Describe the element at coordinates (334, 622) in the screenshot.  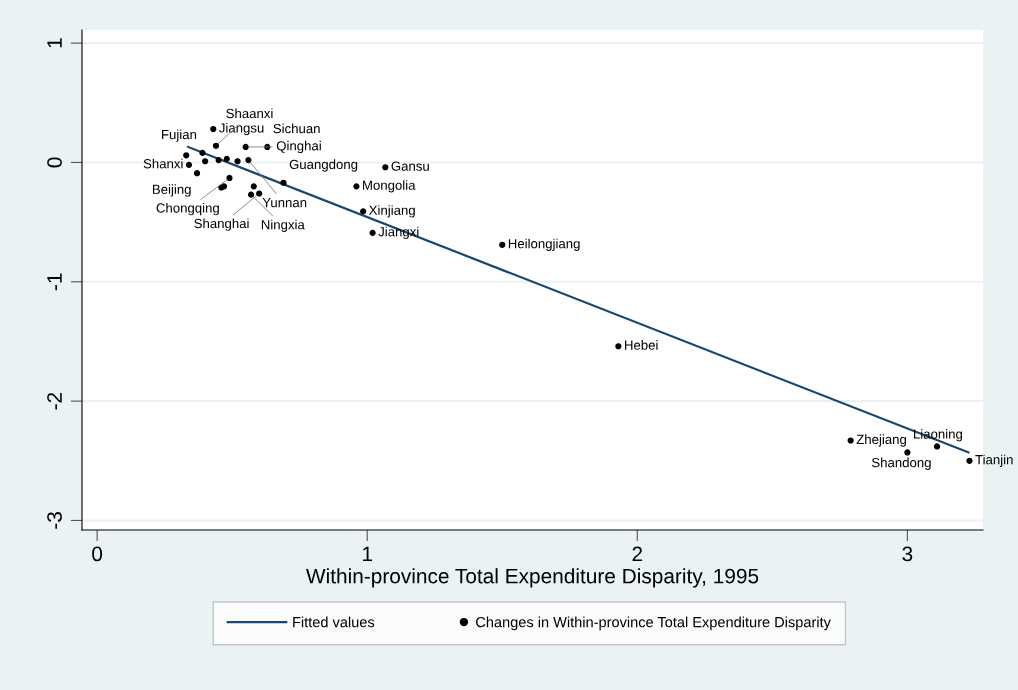
I see `legend-label: Fitted values` at that location.